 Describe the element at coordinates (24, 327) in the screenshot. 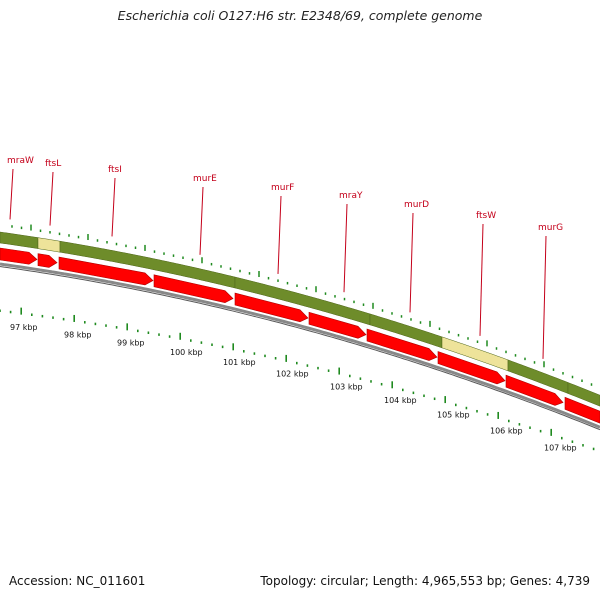

I see `kbp-label: 97 kbp` at that location.